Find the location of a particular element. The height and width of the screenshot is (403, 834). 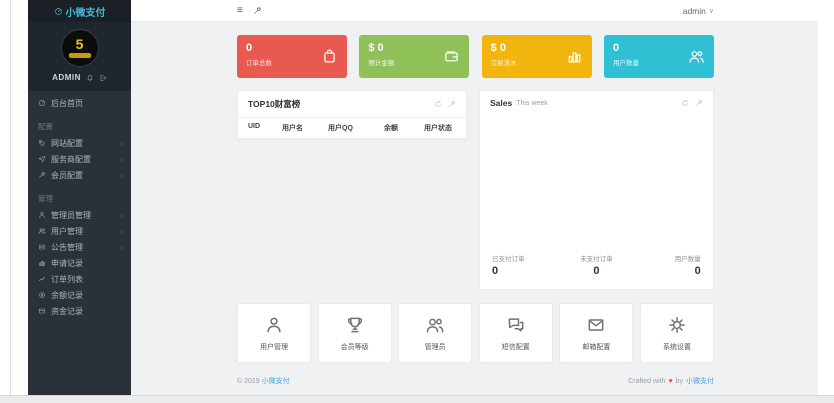

stat-label: 交易流水 is located at coordinates (503, 63).